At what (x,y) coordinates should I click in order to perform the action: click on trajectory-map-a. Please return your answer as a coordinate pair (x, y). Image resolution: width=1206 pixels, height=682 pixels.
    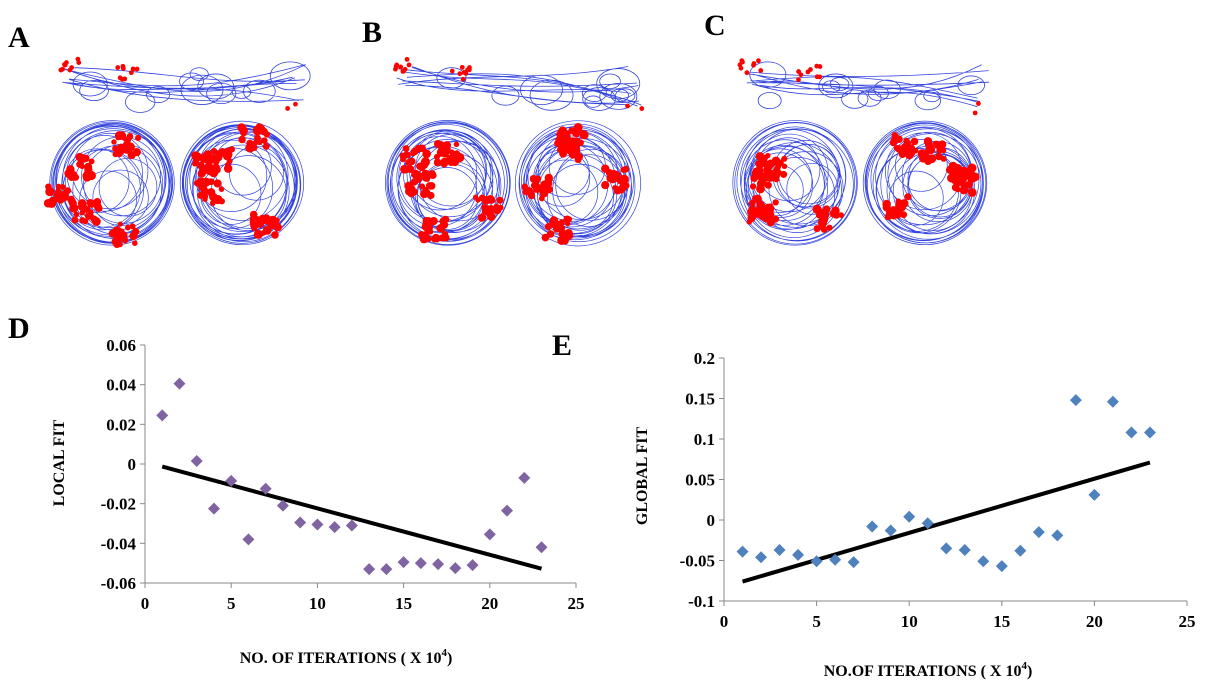
    Looking at the image, I should click on (177, 152).